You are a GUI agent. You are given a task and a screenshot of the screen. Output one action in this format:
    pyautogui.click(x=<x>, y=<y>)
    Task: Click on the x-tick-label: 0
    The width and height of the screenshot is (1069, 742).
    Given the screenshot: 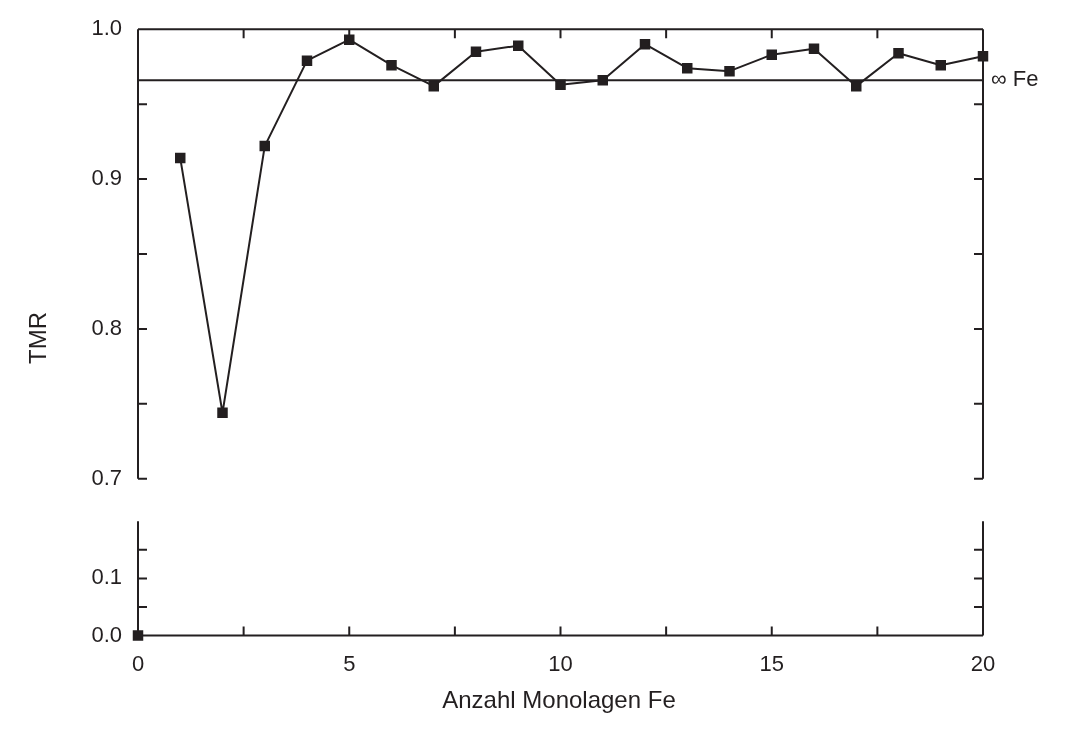 What is the action you would take?
    pyautogui.click(x=138, y=663)
    